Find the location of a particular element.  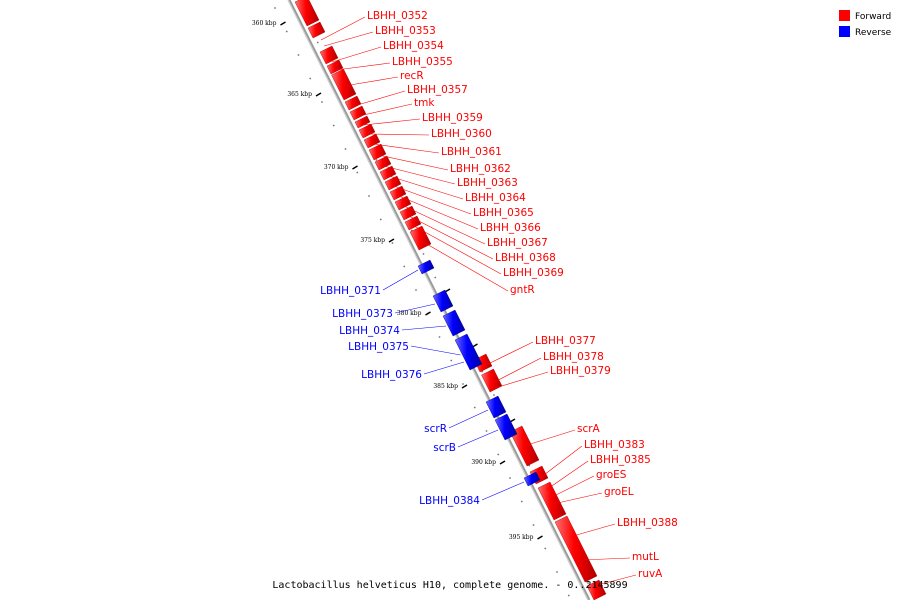

forward-gene-label: ruvA is located at coordinates (650, 574).